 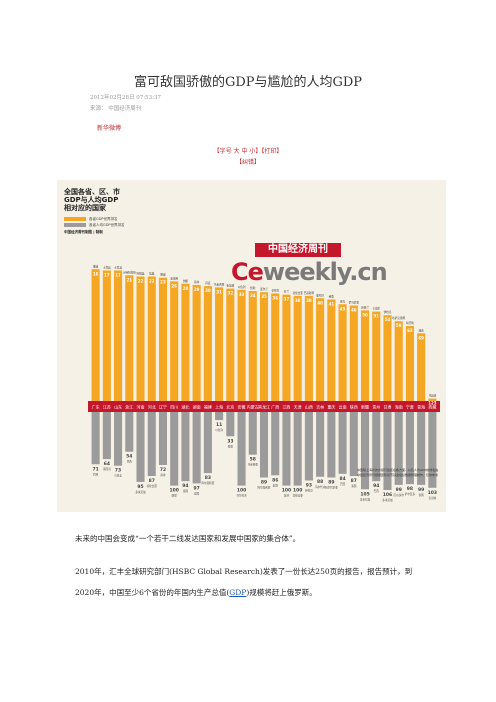 I want to click on gdp-country-label: 葡萄牙, so click(x=320, y=295).